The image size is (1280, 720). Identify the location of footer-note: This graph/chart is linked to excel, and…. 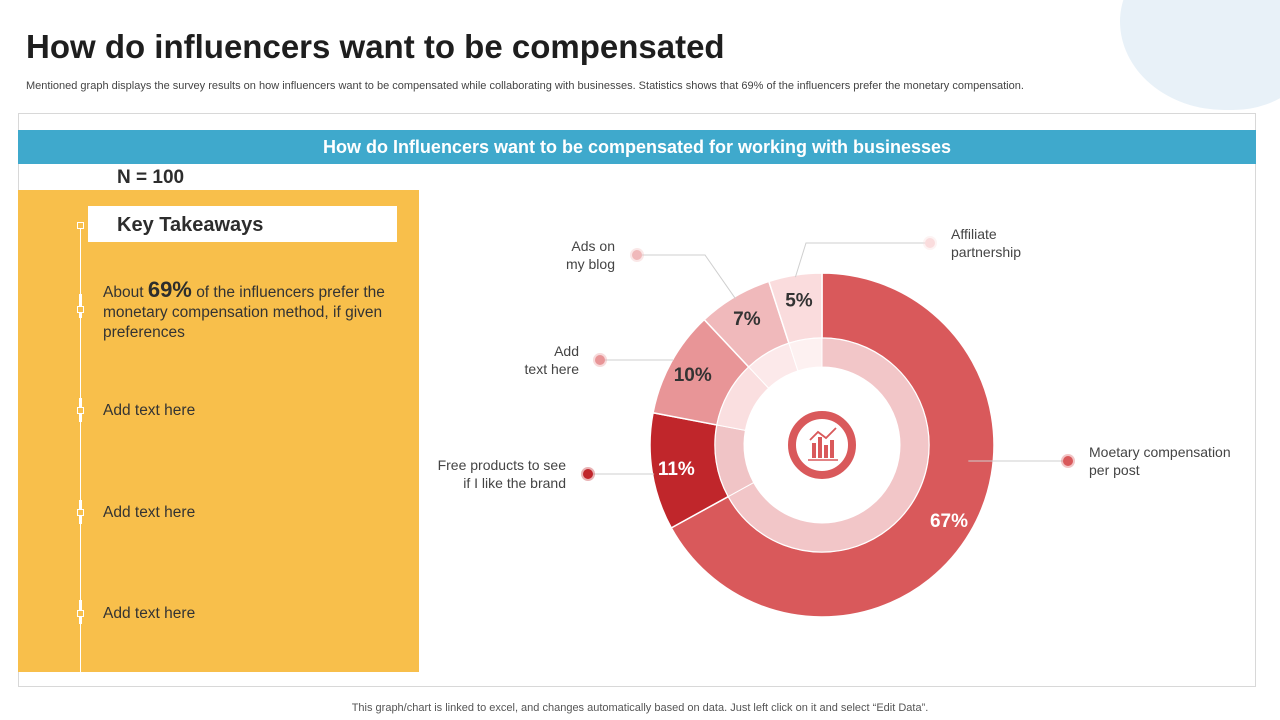
(640, 708).